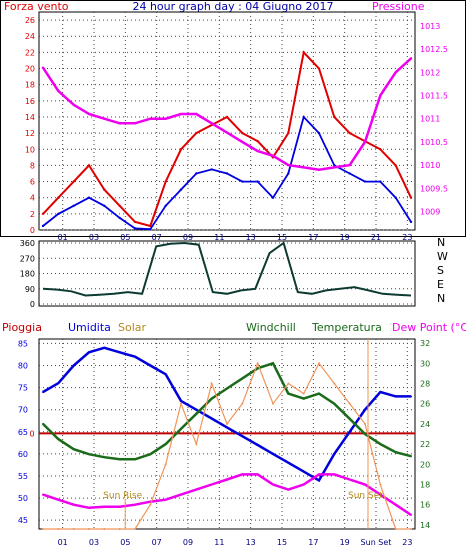  Describe the element at coordinates (23, 388) in the screenshot. I see `y-left-tick-label: 75` at that location.